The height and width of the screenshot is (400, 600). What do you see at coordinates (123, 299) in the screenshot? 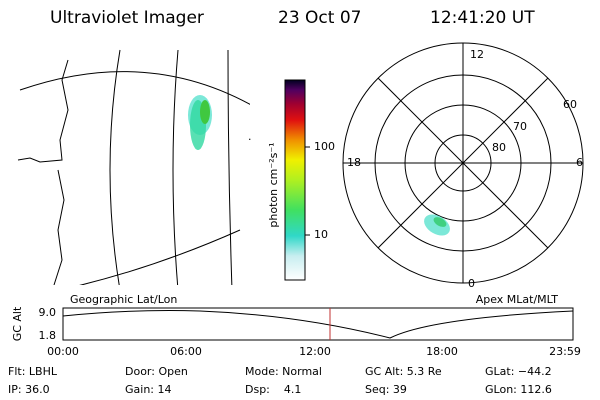
I see `map-label: Geographic Lat/Lon` at bounding box center [123, 299].